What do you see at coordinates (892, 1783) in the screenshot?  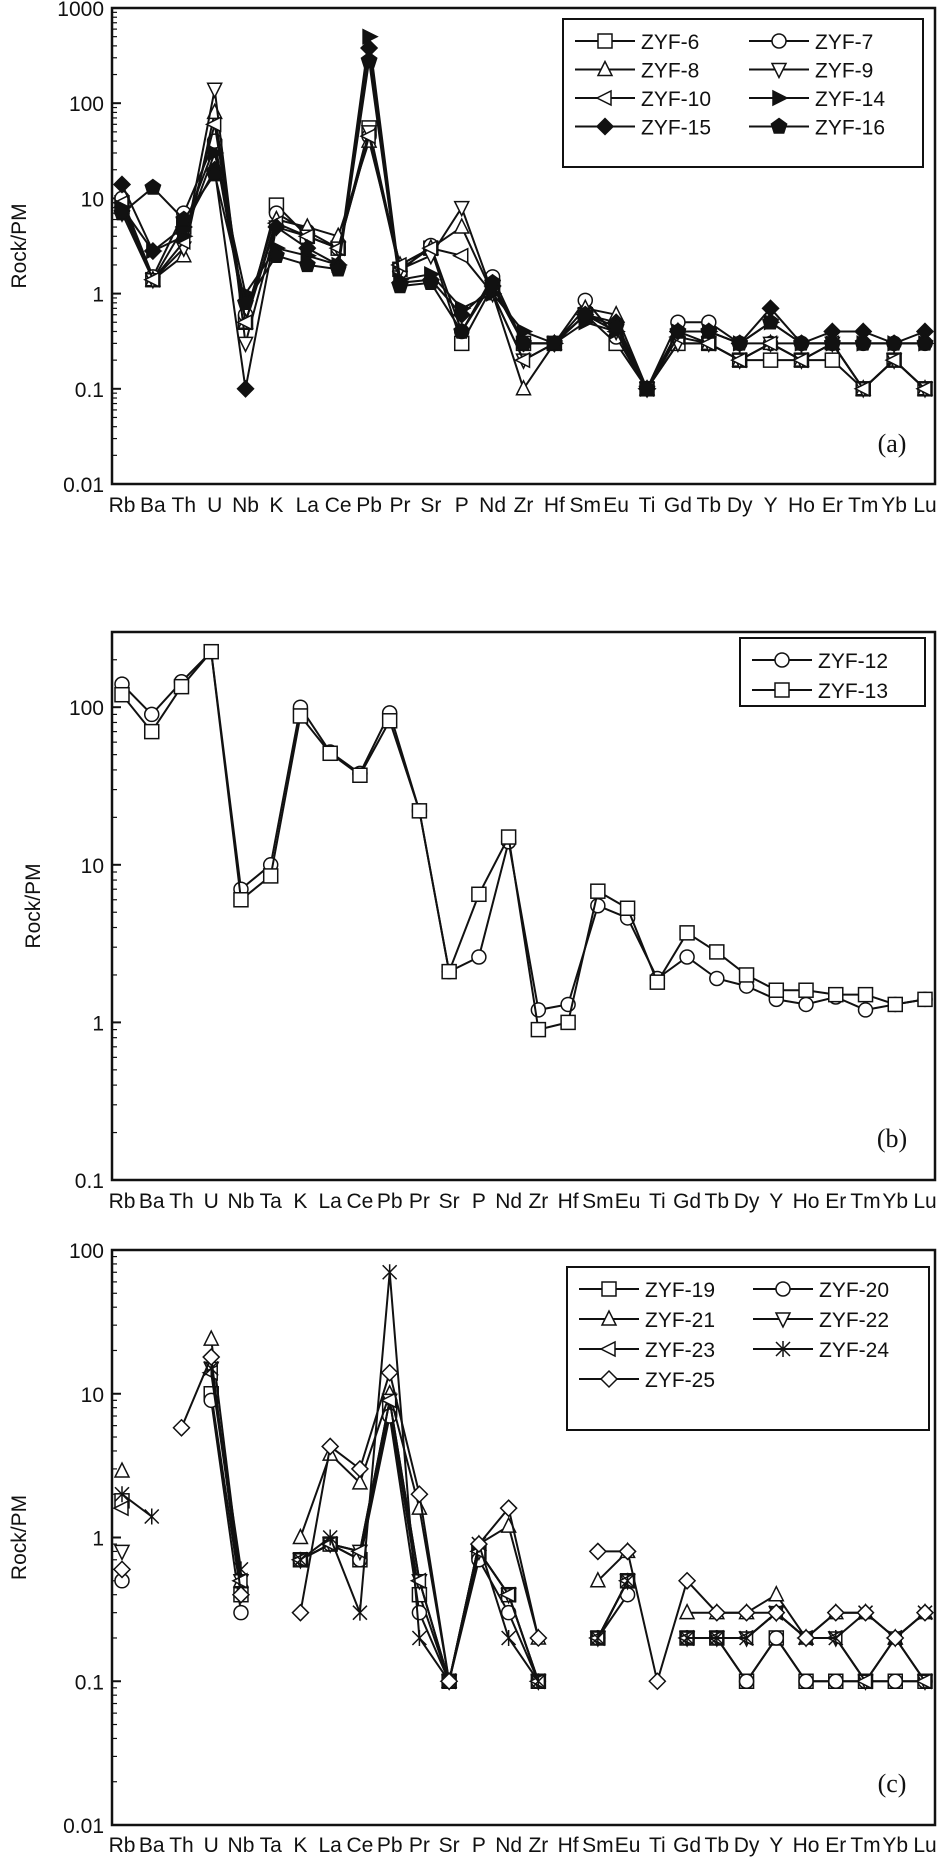 I see `panel-label: (c)` at bounding box center [892, 1783].